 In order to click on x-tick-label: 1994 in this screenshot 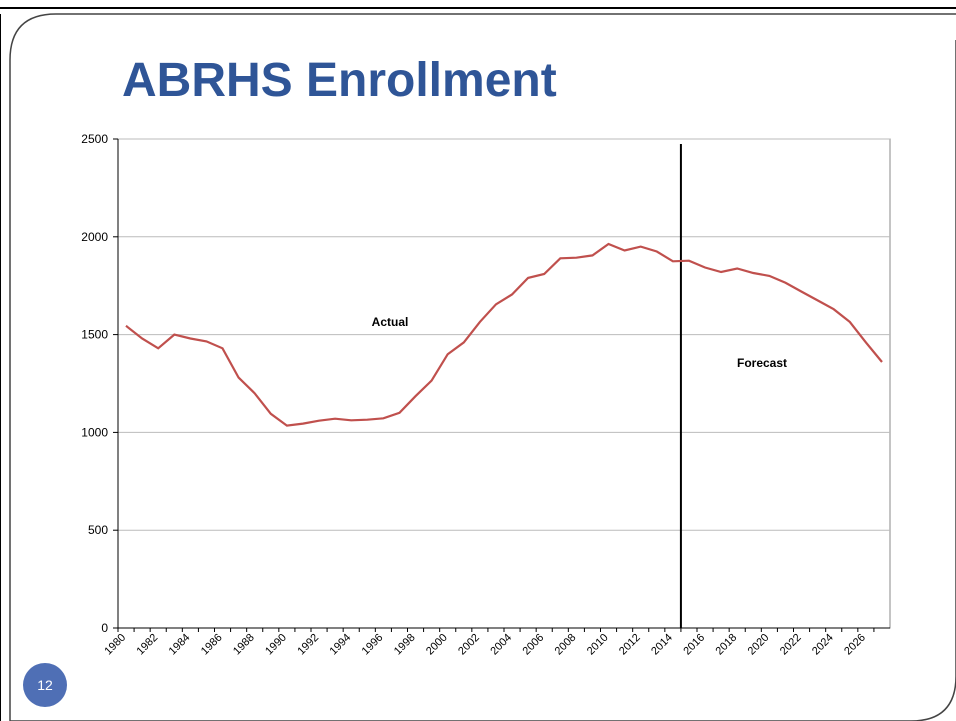, I will do `click(341, 645)`.